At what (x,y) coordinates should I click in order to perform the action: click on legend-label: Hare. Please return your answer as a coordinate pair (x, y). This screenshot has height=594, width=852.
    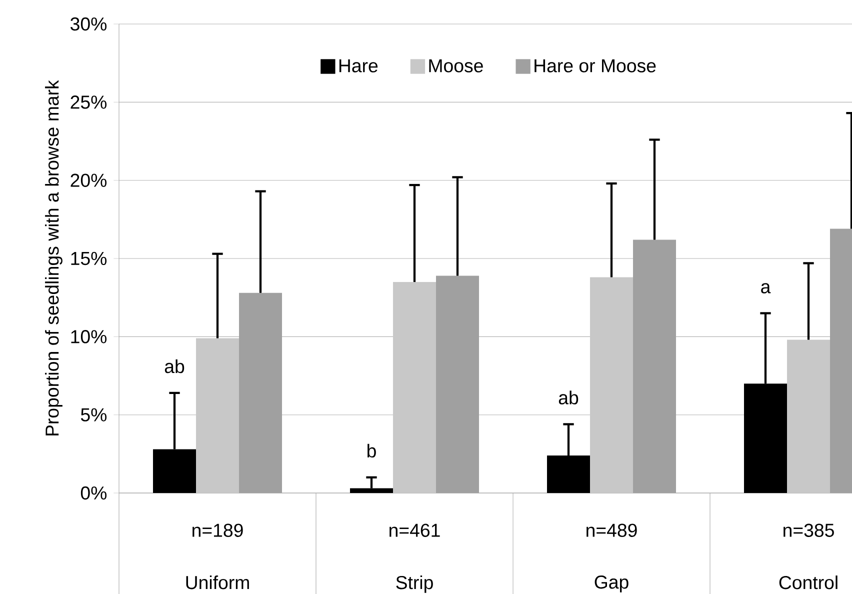
    Looking at the image, I should click on (358, 65).